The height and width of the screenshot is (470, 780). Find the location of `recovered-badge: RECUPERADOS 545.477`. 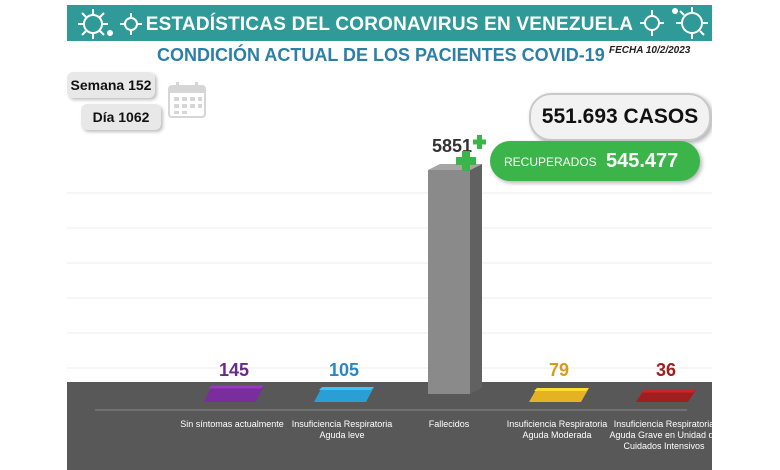

recovered-badge: RECUPERADOS 545.477 is located at coordinates (595, 161).